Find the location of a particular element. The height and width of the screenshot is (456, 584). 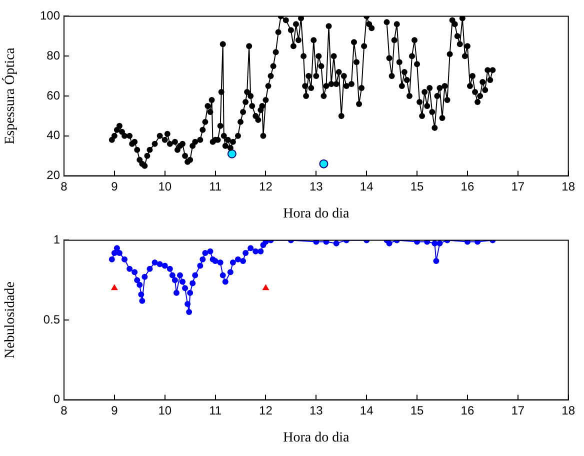

y-tick-label: 40 is located at coordinates (53, 135).